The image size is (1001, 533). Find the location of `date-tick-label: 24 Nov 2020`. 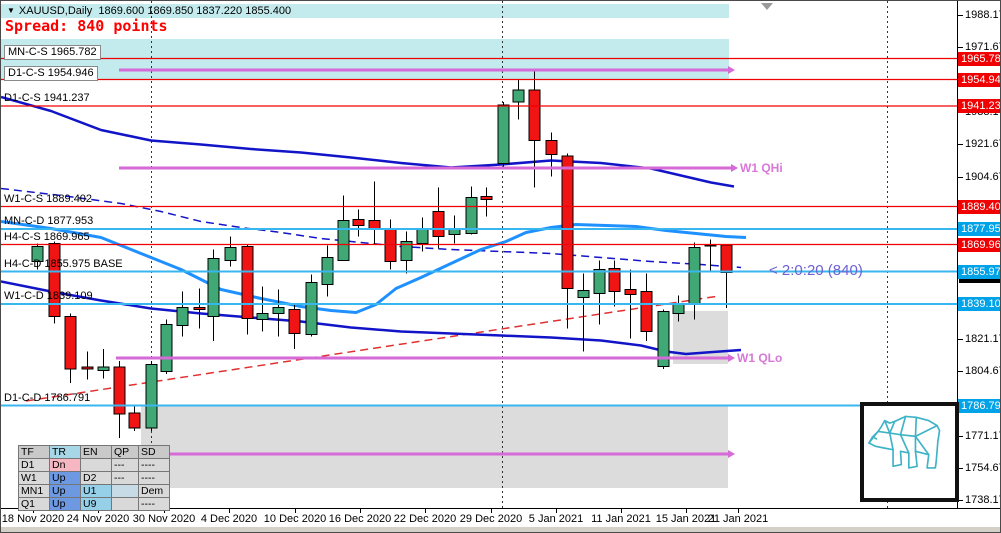

date-tick-label: 24 Nov 2020 is located at coordinates (98, 519).